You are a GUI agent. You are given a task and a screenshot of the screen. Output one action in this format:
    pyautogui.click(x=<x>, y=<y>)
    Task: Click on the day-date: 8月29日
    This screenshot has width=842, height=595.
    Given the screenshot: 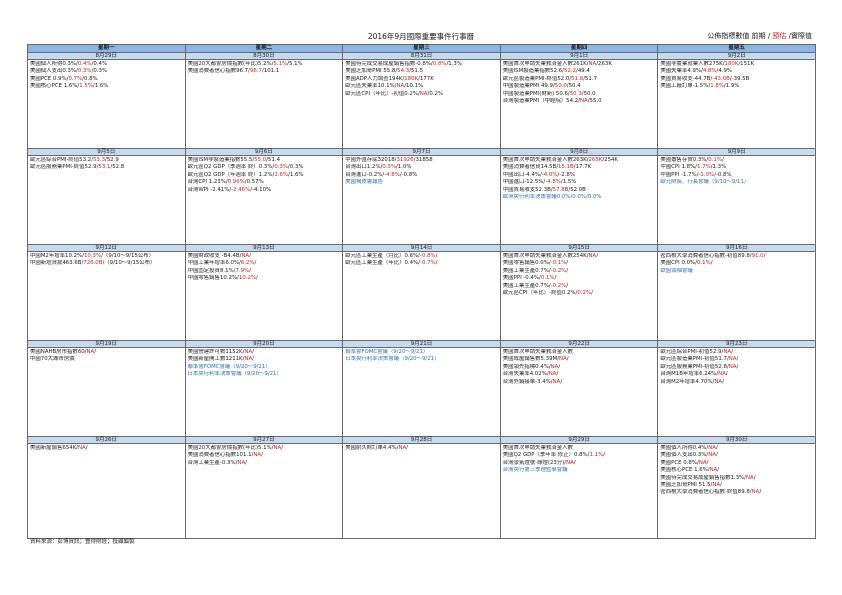 What is the action you would take?
    pyautogui.click(x=106, y=56)
    